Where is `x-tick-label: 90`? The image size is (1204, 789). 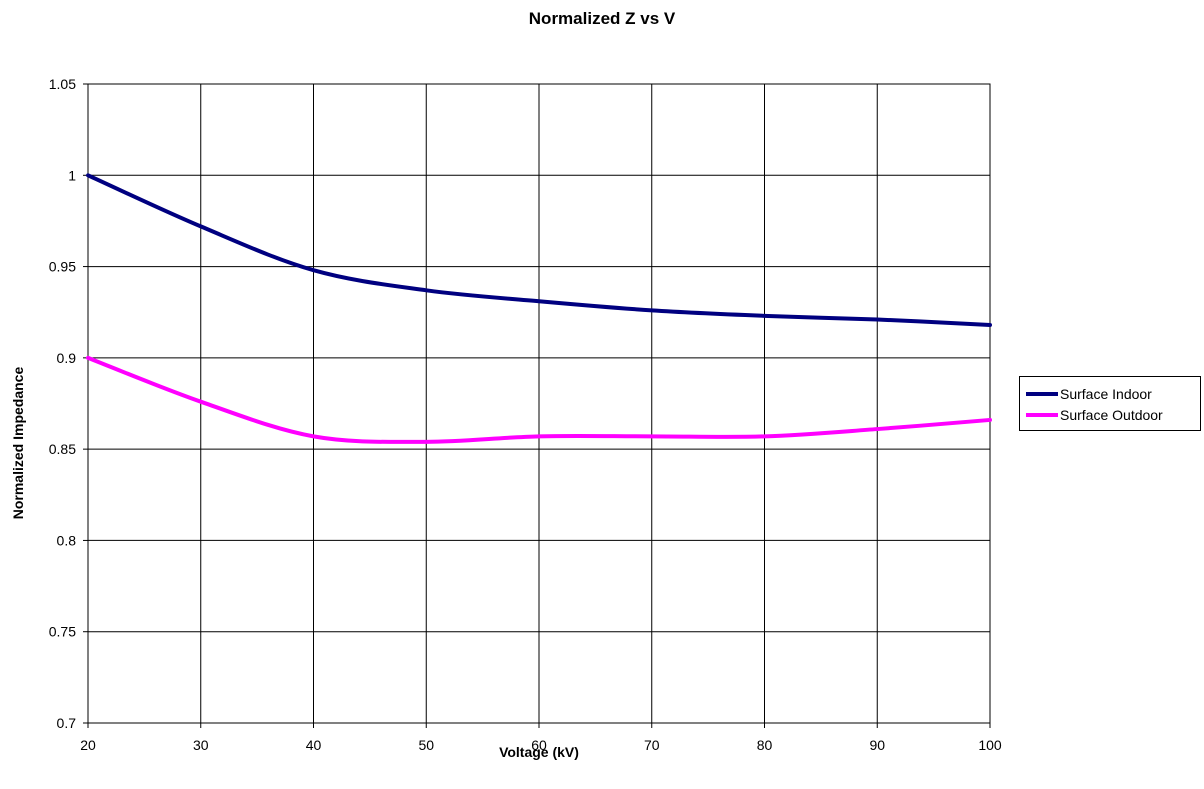 x-tick-label: 90 is located at coordinates (877, 745).